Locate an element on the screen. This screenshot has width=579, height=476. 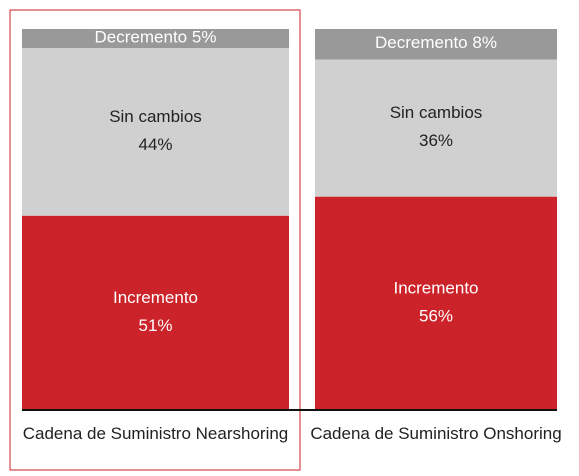
value-label: 51% is located at coordinates (155, 325).